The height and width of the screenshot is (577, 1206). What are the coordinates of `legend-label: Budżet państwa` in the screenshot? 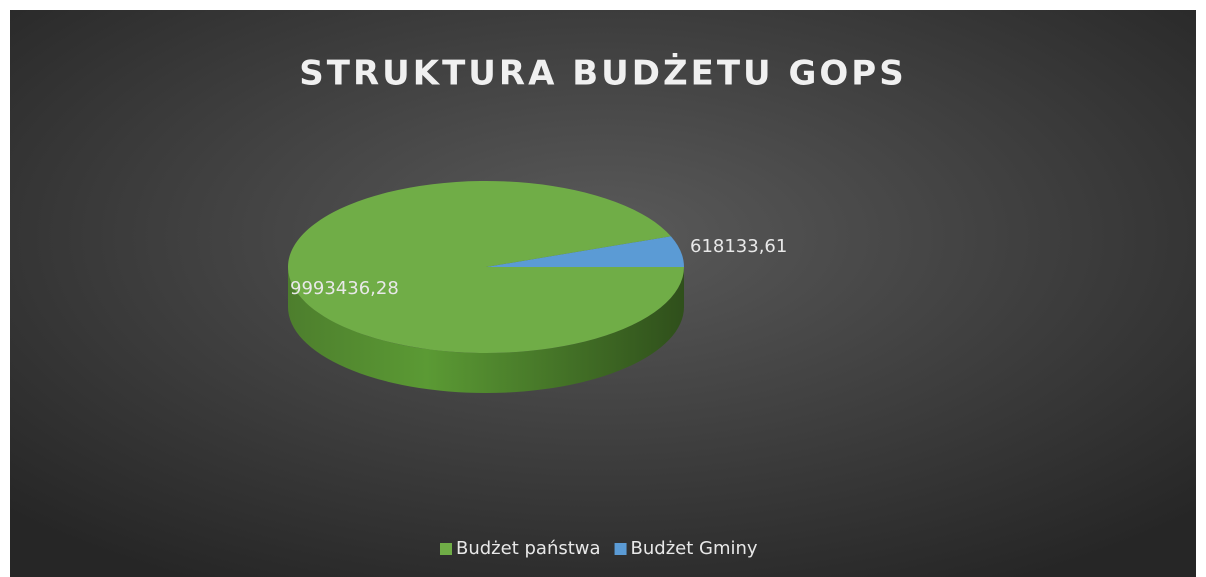 It's located at (528, 548).